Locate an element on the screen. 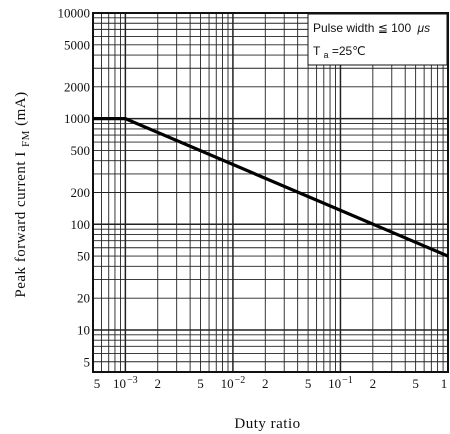 The height and width of the screenshot is (434, 450). x-tick-label: 10⁻¹ is located at coordinates (340, 383).